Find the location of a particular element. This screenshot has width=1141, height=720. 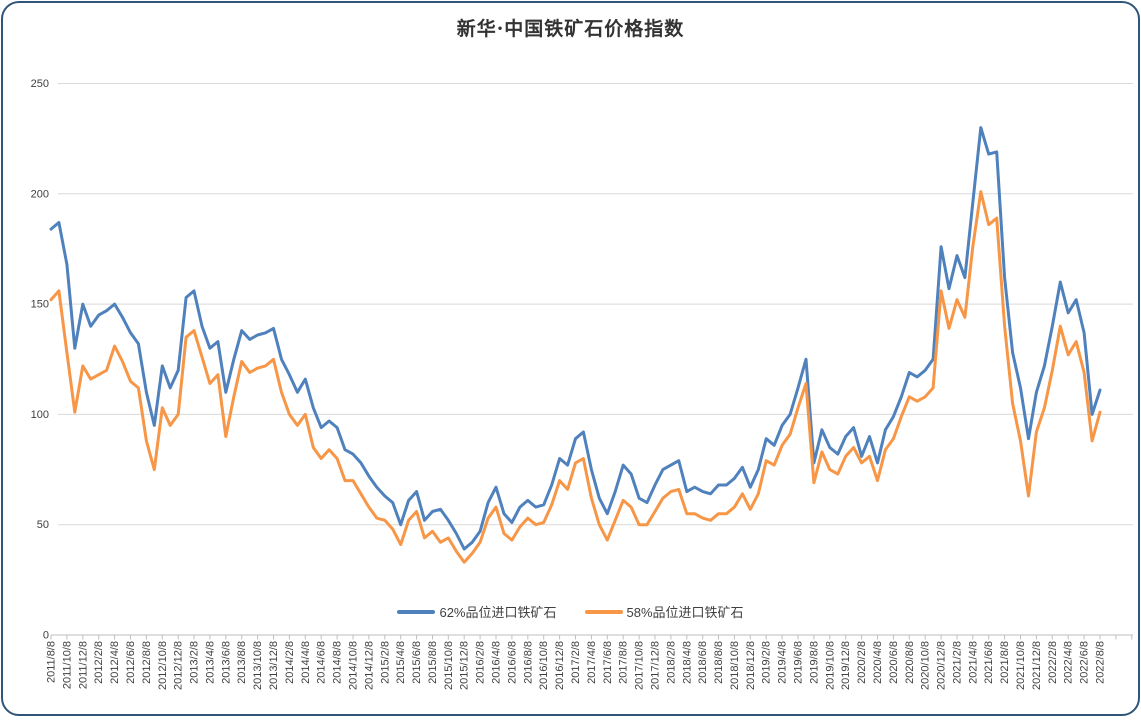

x-axis-label: 2012/8/8 is located at coordinates (147, 662).